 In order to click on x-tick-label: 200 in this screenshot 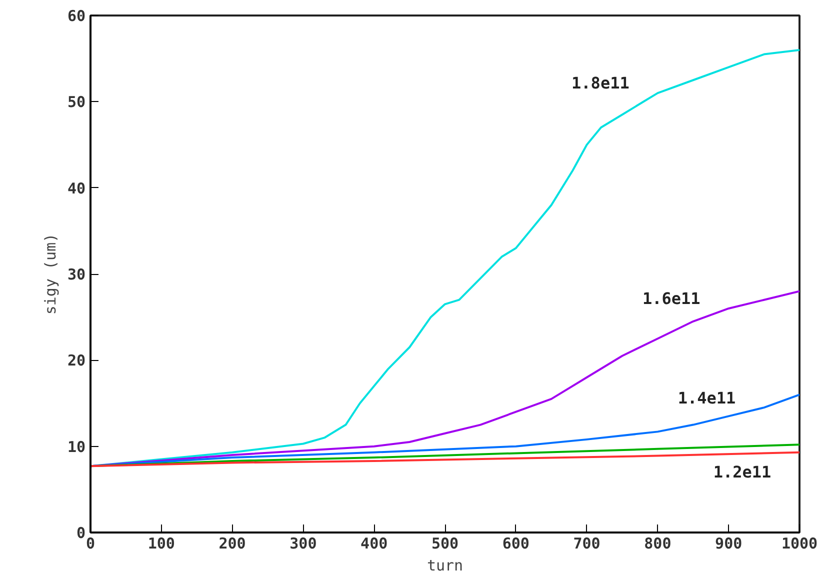, I will do `click(232, 543)`.